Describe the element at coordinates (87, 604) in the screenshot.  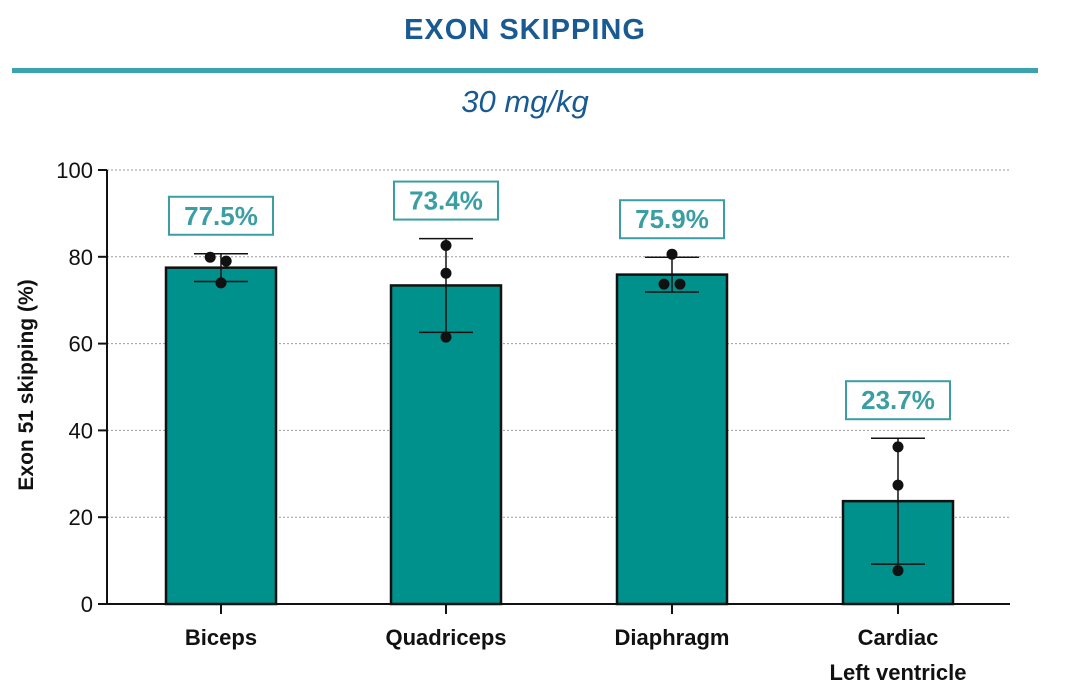
I see `y-tick-label: 0` at that location.